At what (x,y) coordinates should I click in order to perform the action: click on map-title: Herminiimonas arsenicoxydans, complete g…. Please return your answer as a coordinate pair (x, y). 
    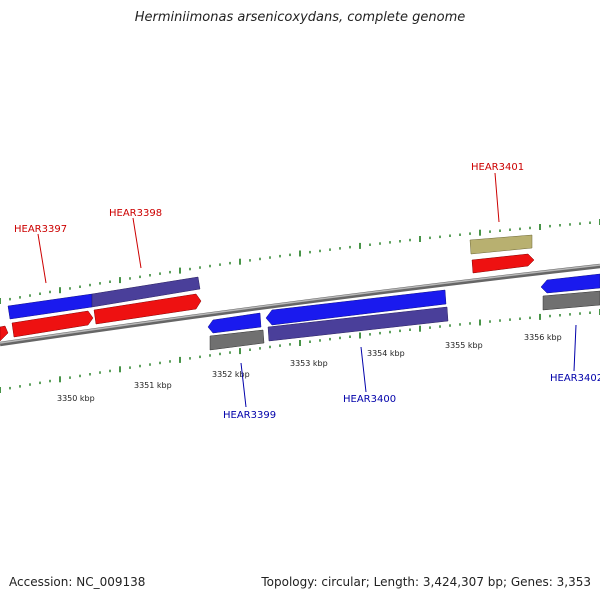
    Looking at the image, I should click on (300, 17).